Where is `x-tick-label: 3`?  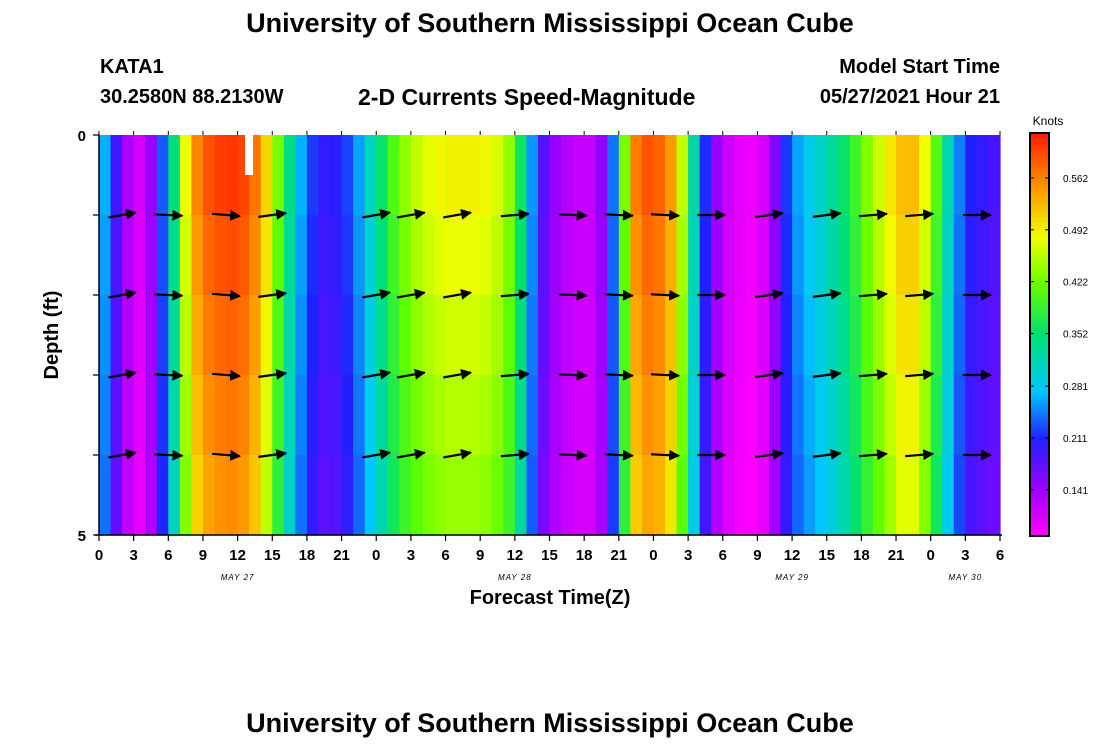
x-tick-label: 3 is located at coordinates (133, 555).